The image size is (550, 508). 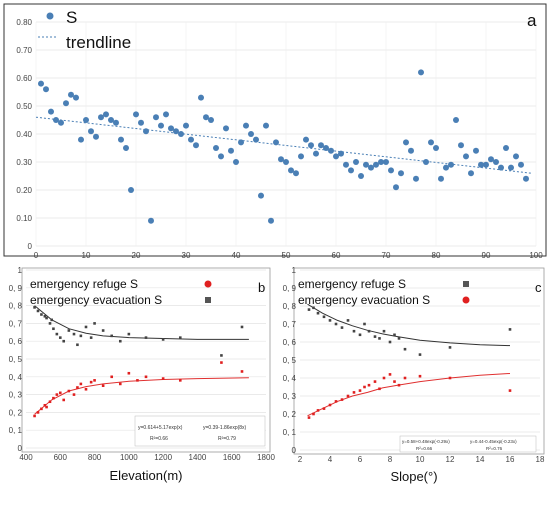 I want to click on y-tick-label: 0.60, so click(x=24, y=78).